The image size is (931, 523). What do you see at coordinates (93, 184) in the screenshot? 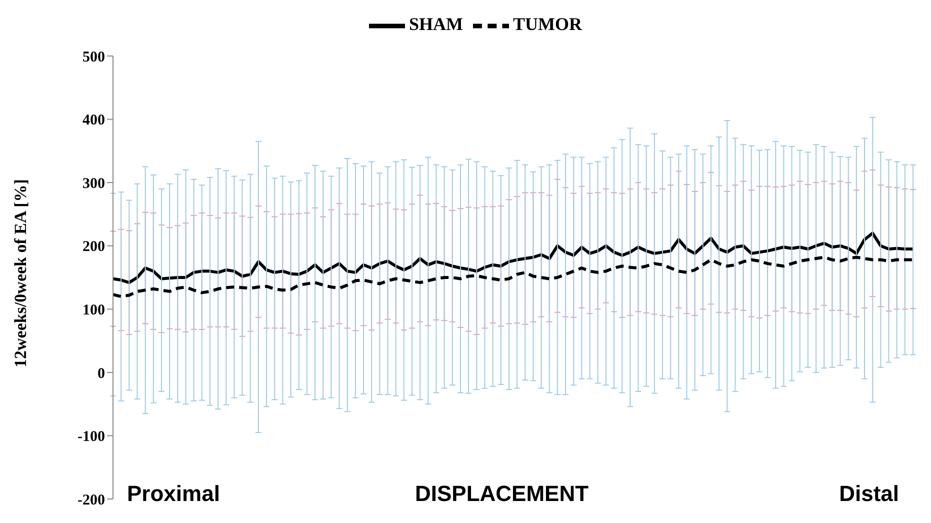
I see `y-tick-label: 300` at bounding box center [93, 184].